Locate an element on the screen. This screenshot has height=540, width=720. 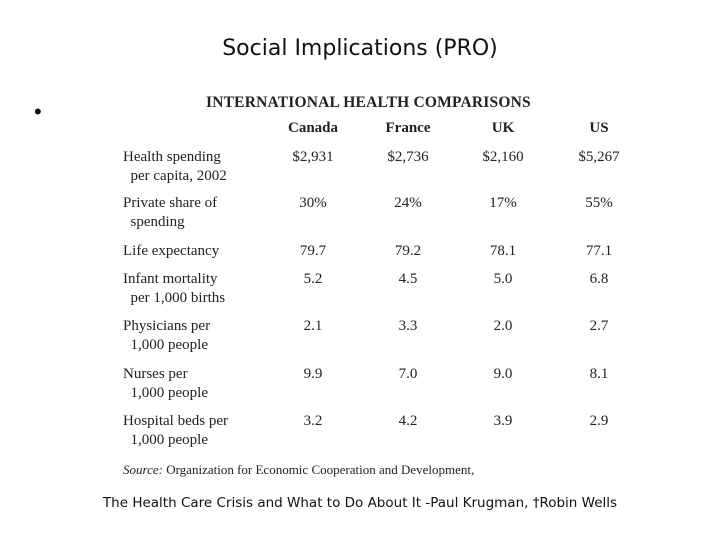
cell-physicians-us: 2.7 is located at coordinates (599, 326).